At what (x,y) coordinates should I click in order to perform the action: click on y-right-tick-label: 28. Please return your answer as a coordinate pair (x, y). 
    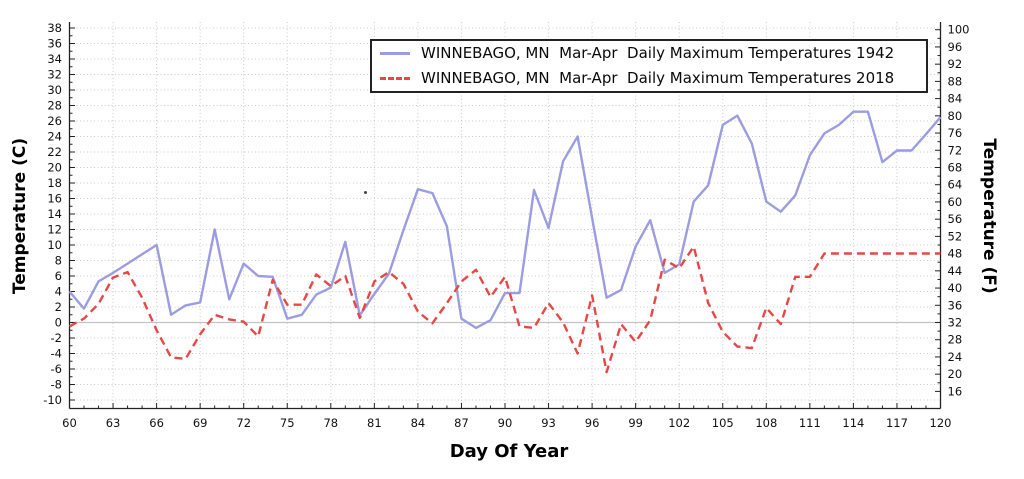
    Looking at the image, I should click on (955, 340).